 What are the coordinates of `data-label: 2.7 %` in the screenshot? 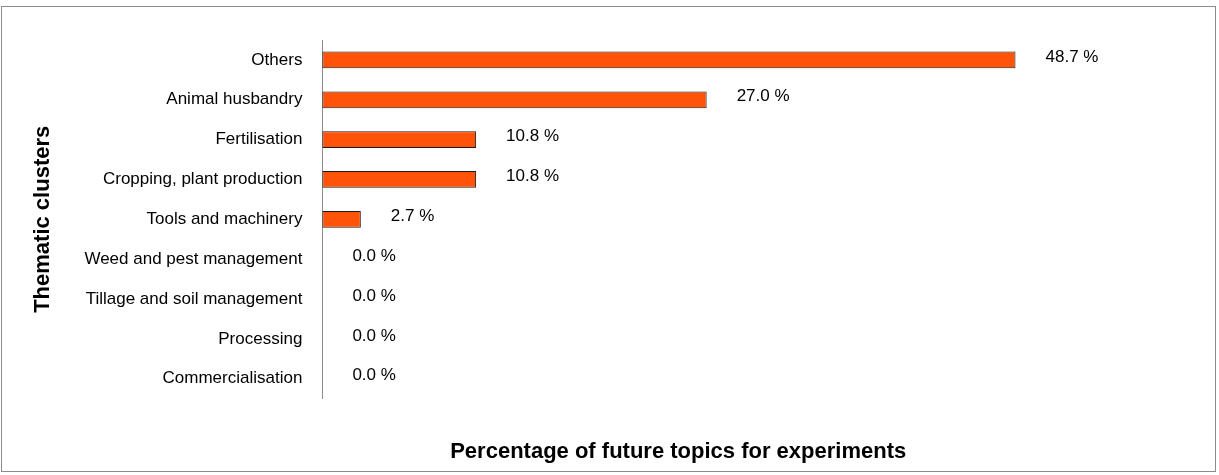 It's located at (412, 215).